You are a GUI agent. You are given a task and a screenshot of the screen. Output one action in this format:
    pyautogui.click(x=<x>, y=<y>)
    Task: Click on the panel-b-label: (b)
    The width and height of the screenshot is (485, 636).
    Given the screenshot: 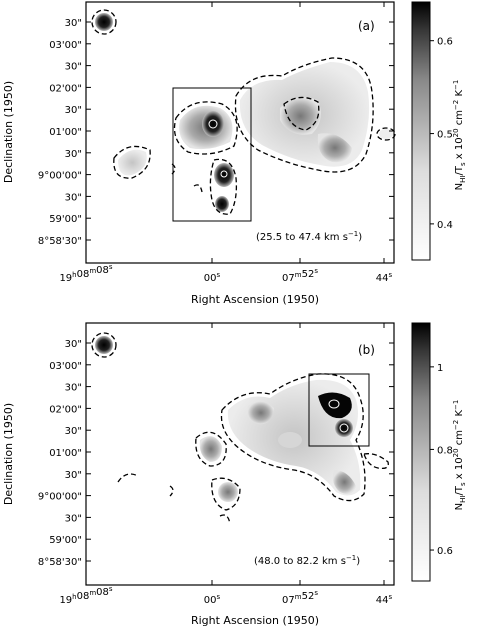 What is the action you would take?
    pyautogui.click(x=366, y=350)
    